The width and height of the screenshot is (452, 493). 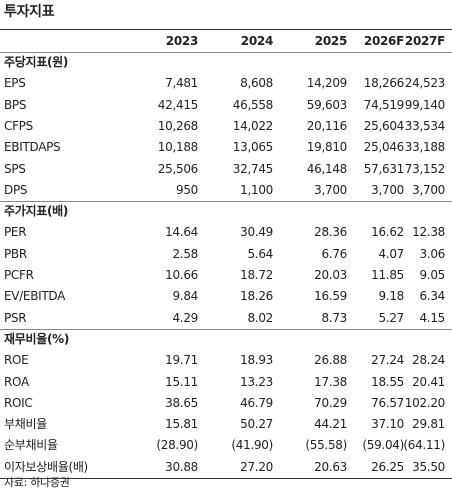 I want to click on cell: 5.27, so click(x=391, y=317).